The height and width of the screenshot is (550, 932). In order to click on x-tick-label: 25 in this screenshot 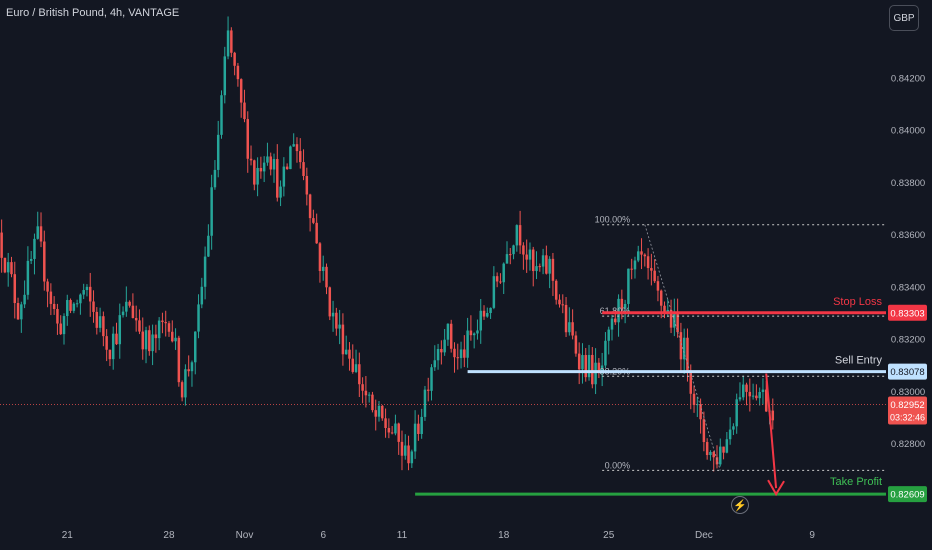, I will do `click(609, 535)`.